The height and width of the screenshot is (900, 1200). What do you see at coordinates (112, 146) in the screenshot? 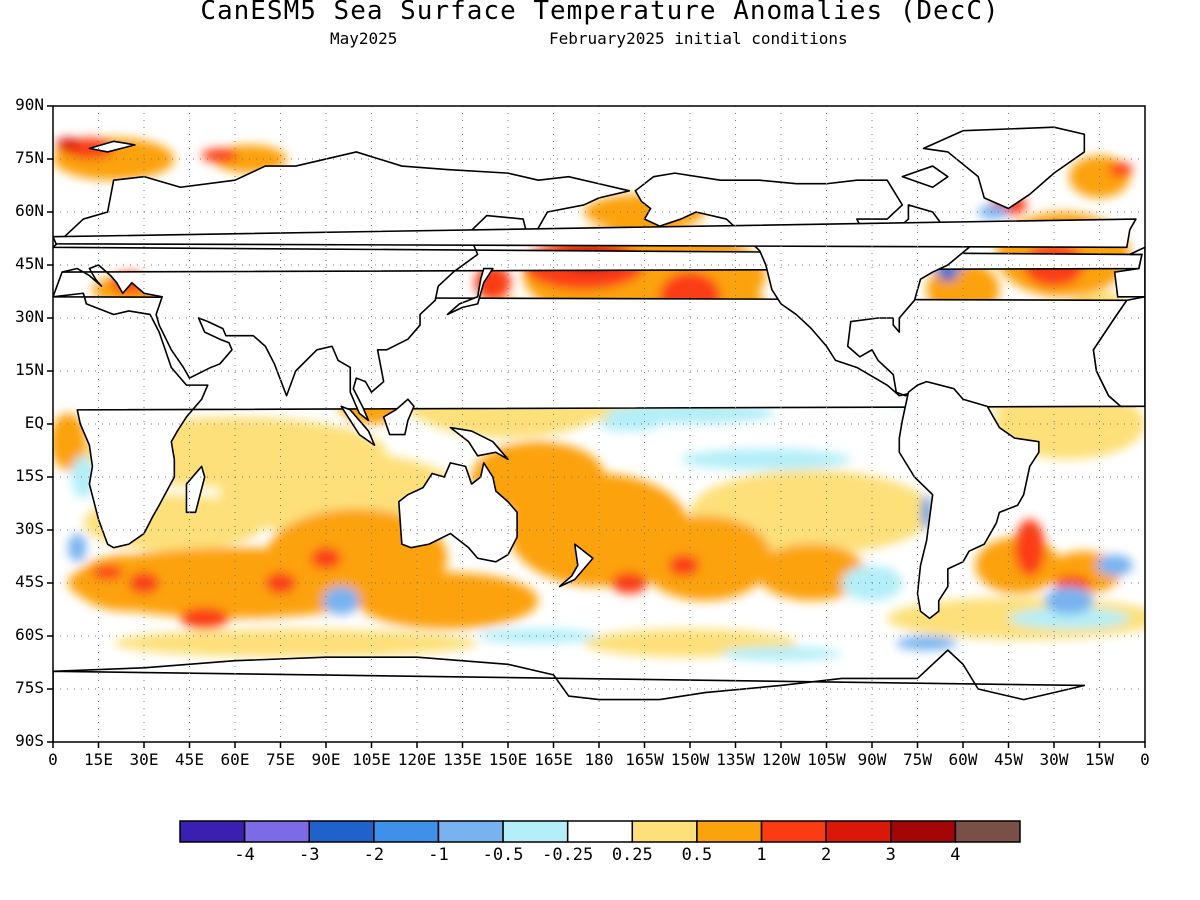
I see `landmass-svalbard` at bounding box center [112, 146].